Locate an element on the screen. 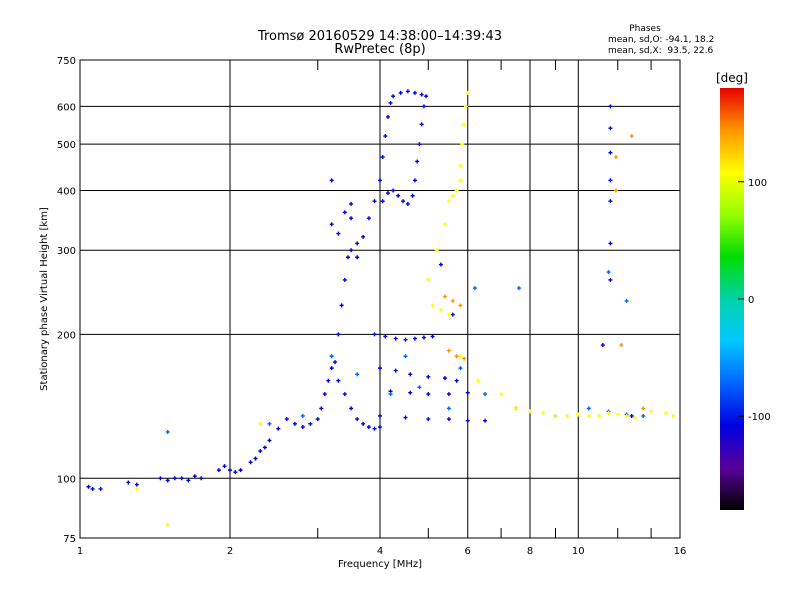  colorbar-tick-label: 100 is located at coordinates (757, 183).